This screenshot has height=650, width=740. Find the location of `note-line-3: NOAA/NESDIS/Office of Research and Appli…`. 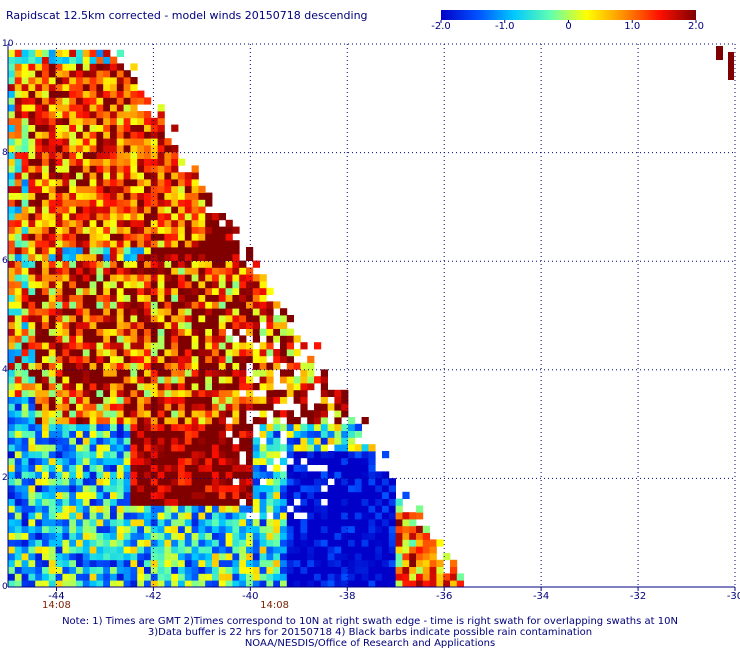

note-line-3: NOAA/NESDIS/Office of Research and Appli… is located at coordinates (370, 643).